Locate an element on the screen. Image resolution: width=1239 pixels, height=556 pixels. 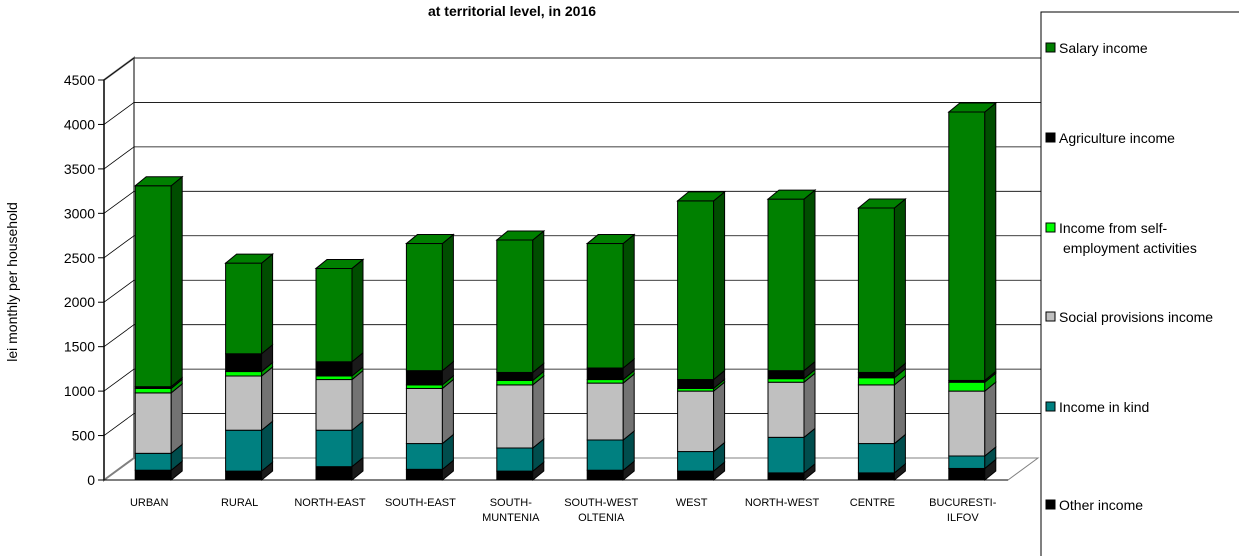
y-tick-label: 2000 is located at coordinates (79, 302).